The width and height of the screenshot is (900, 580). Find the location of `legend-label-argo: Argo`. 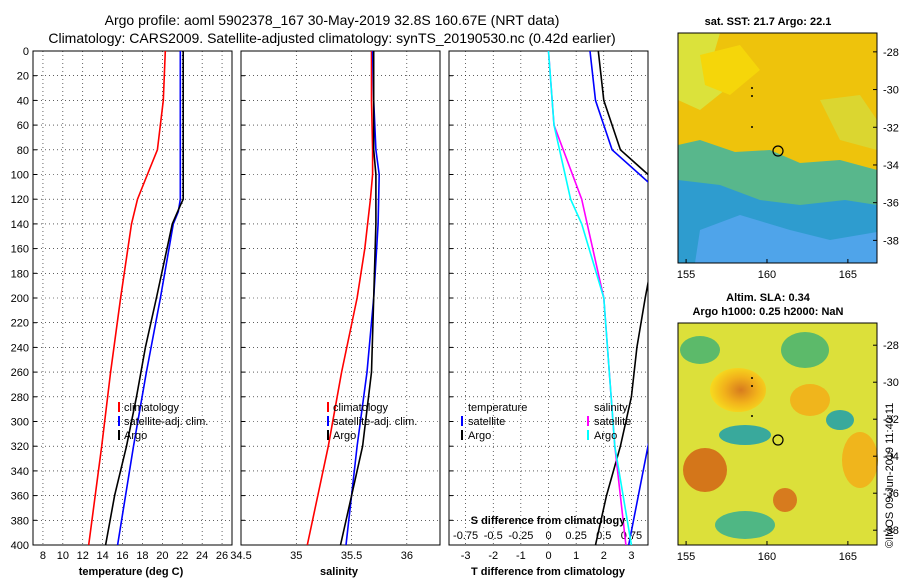

legend-label-argo: Argo is located at coordinates (135, 436).